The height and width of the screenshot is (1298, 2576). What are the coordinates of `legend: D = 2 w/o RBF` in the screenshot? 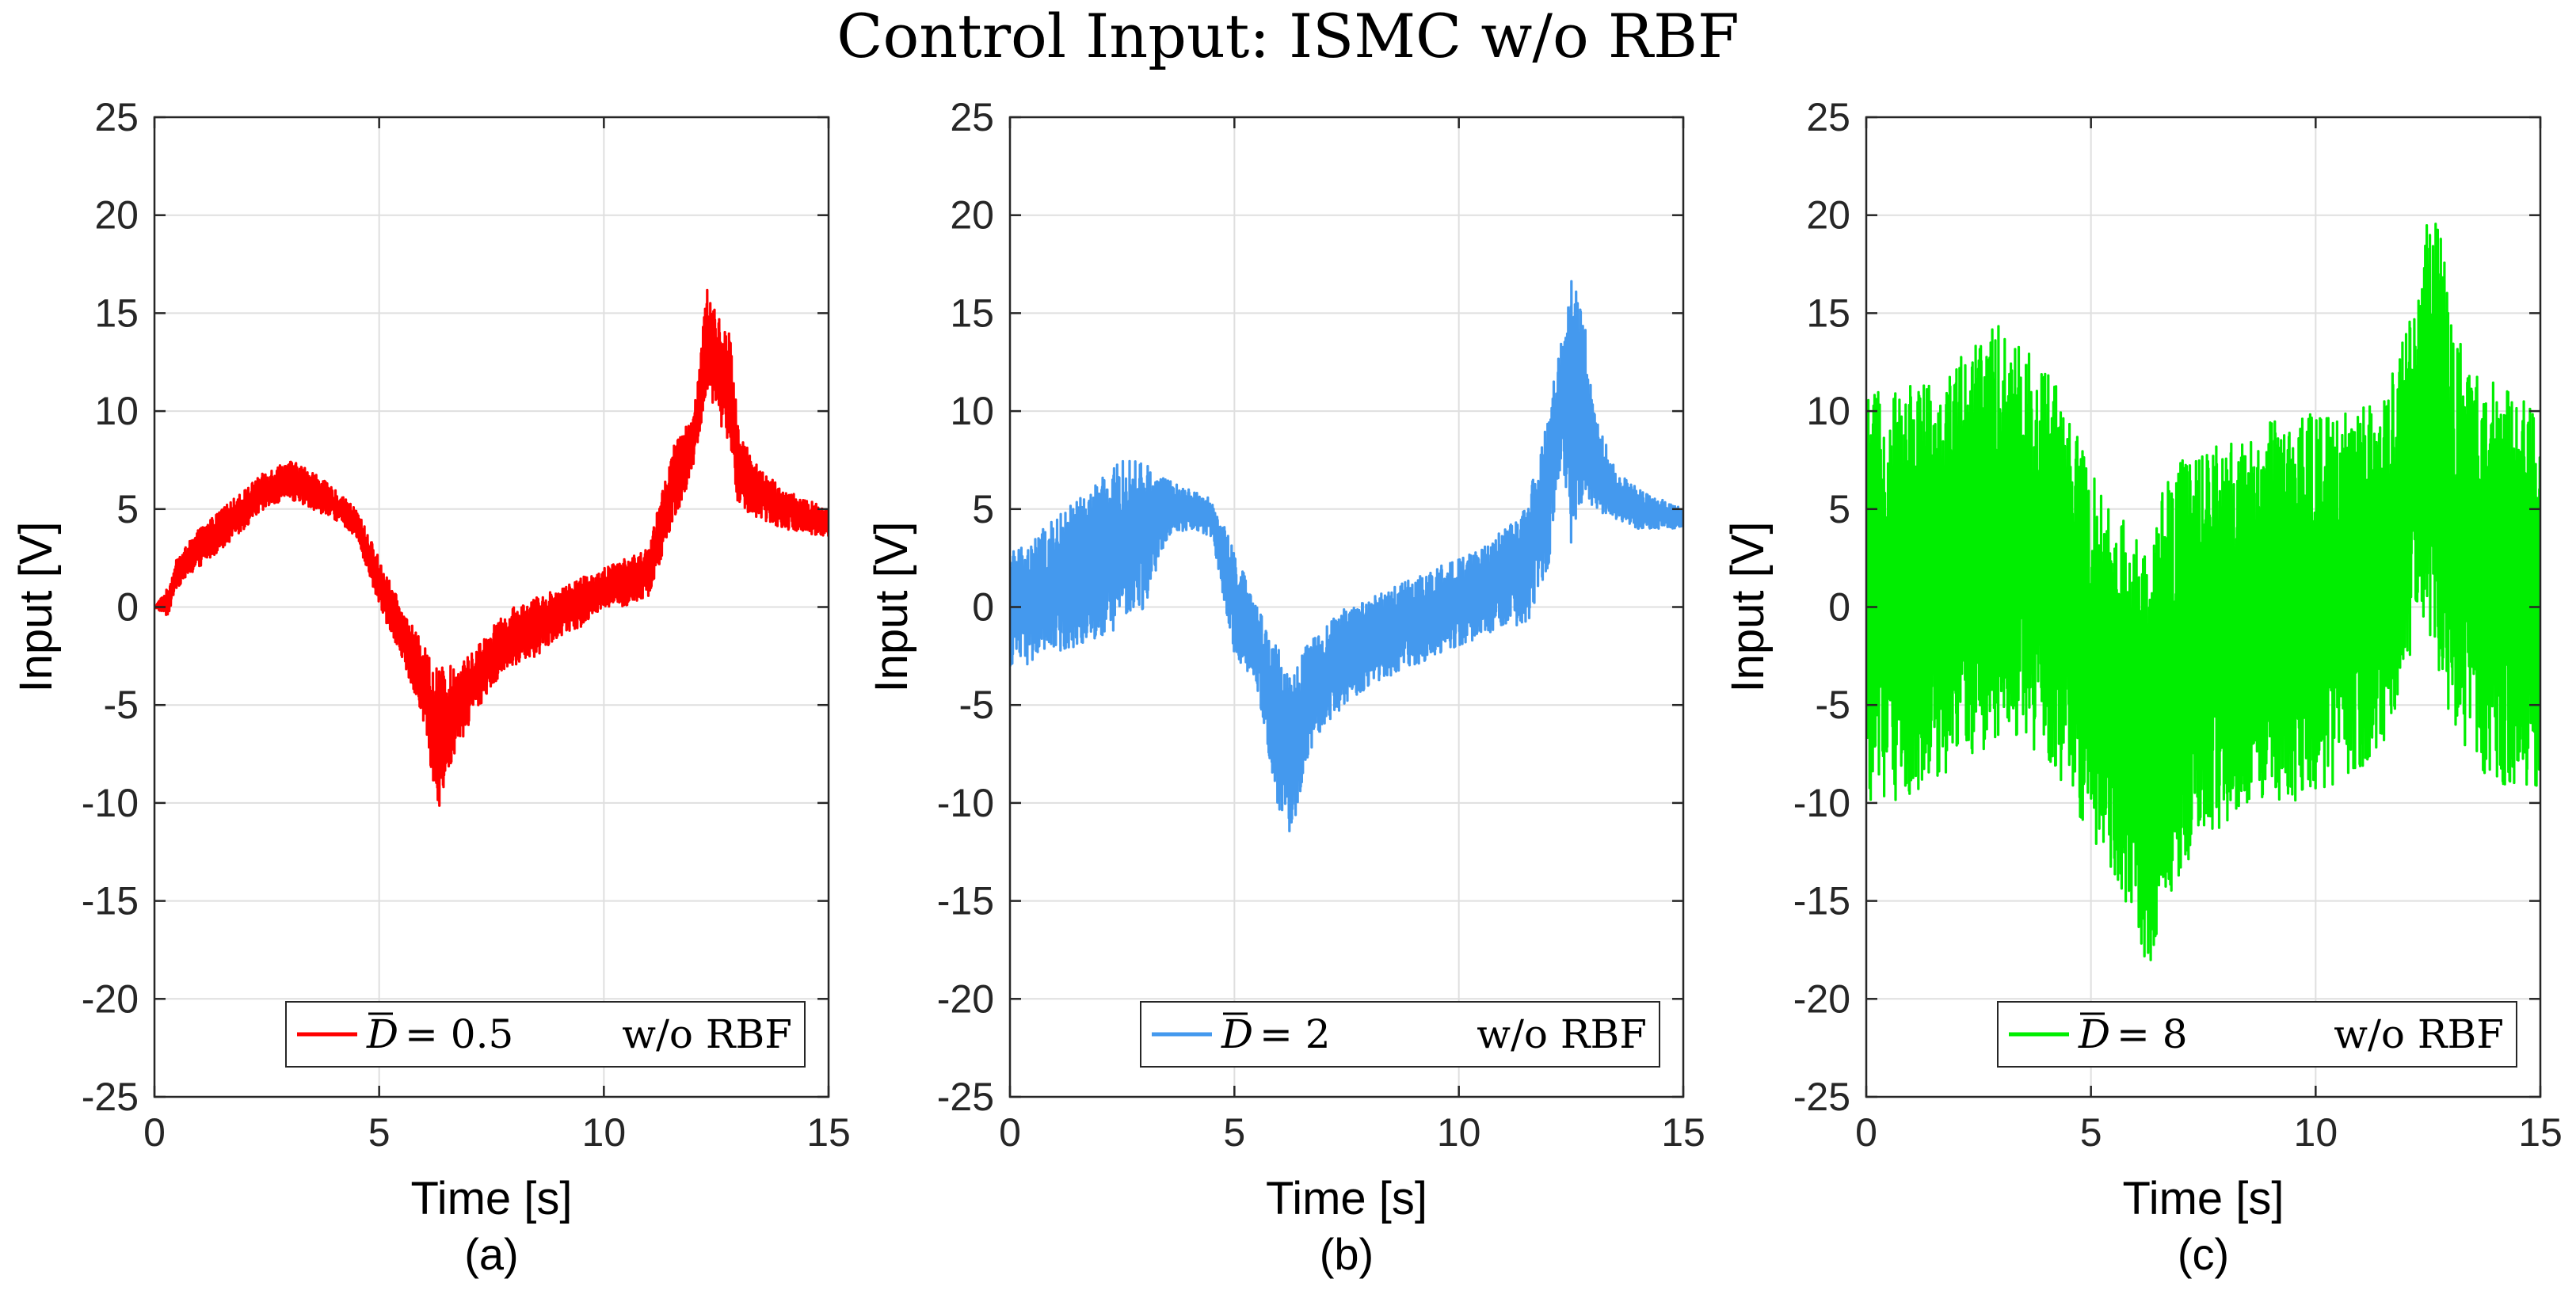 It's located at (1400, 1034).